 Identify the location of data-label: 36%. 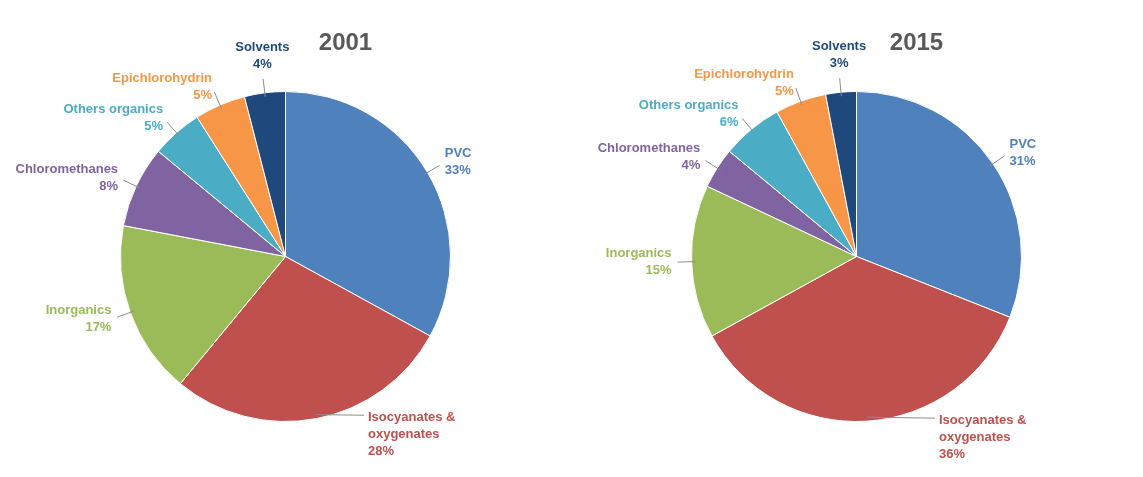
(952, 453).